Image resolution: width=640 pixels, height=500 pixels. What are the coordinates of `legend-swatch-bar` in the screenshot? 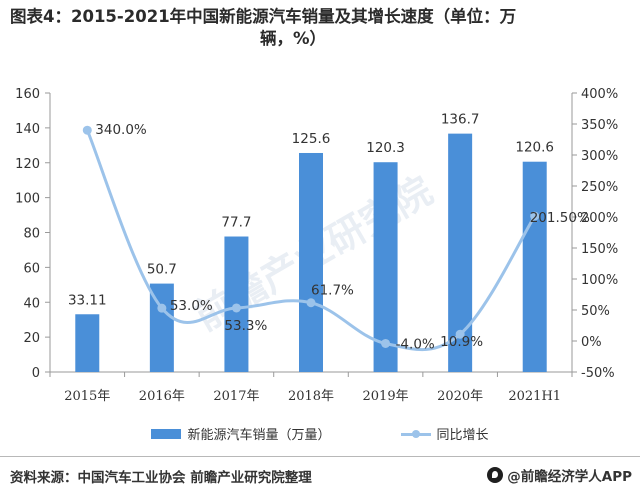 It's located at (166, 433).